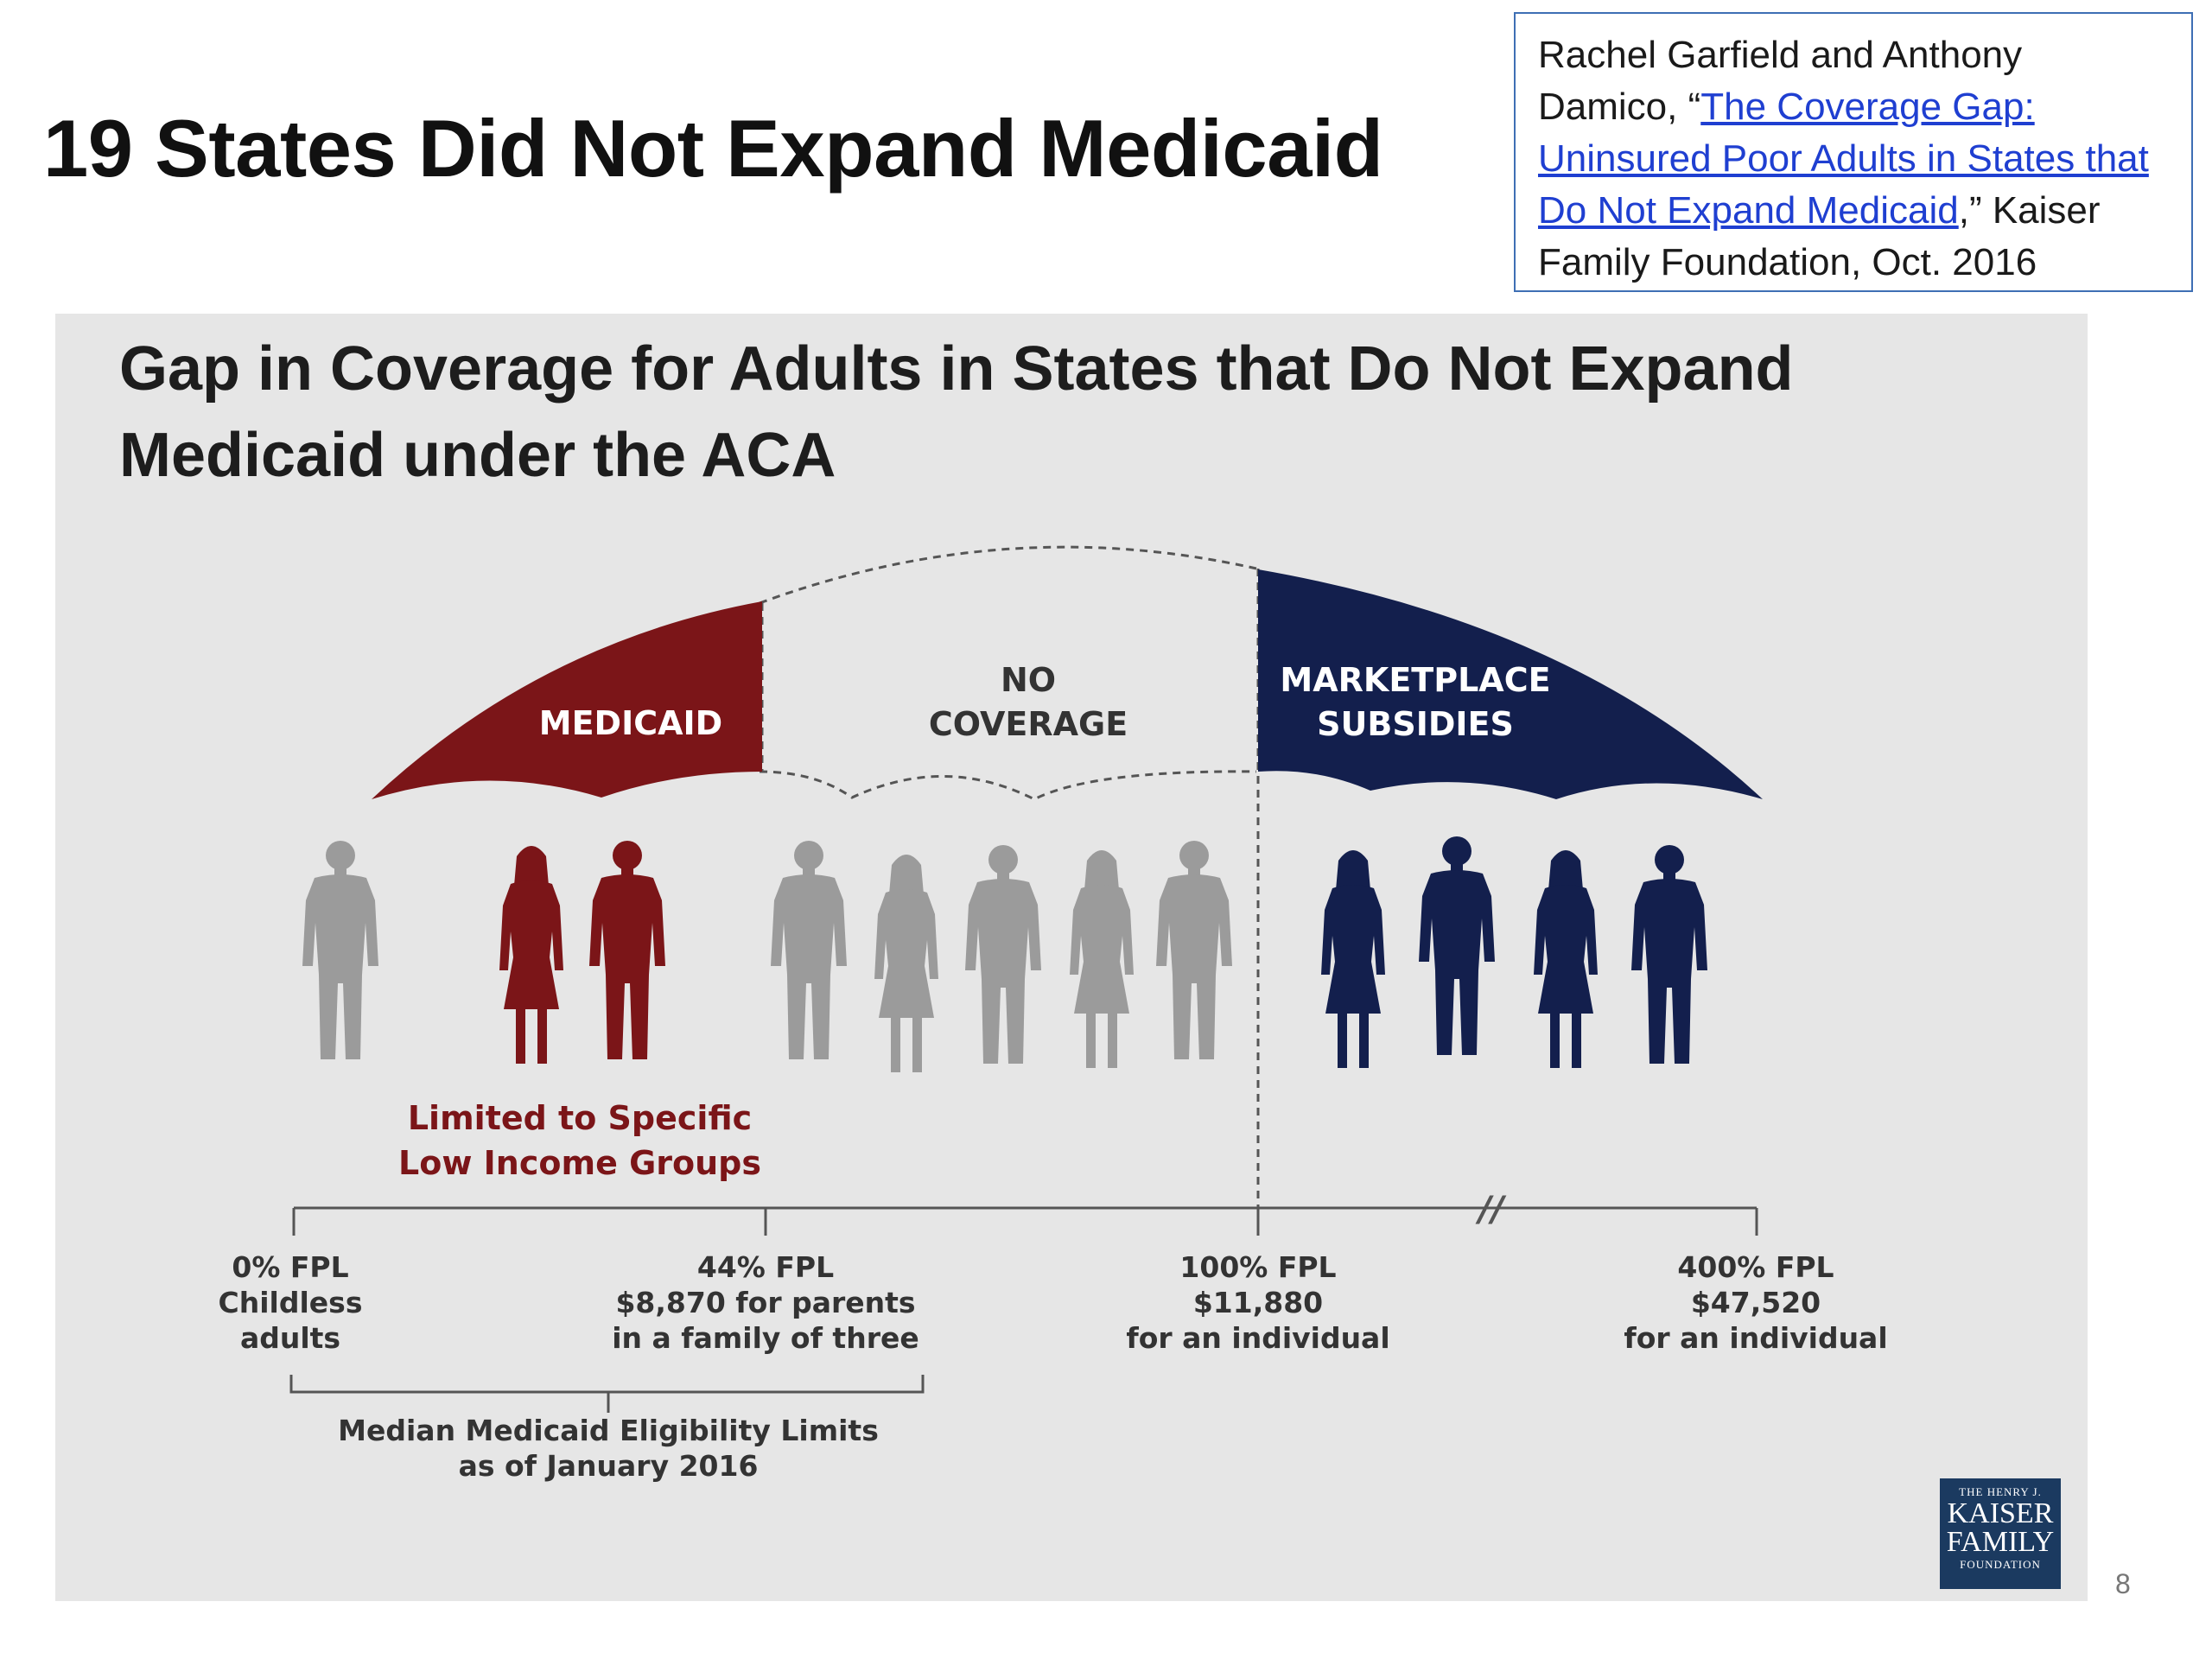 This screenshot has height=1659, width=2212. What do you see at coordinates (290, 1338) in the screenshot?
I see `fpl-0-label-3: adults` at bounding box center [290, 1338].